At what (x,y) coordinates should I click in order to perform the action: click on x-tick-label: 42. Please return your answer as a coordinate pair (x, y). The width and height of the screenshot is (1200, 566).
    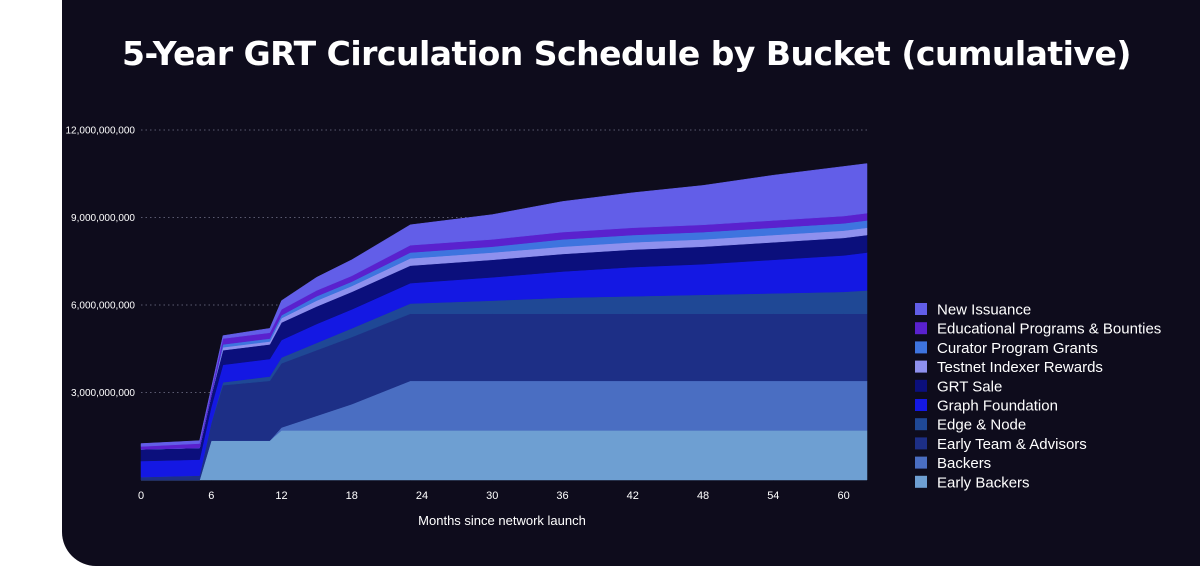
    Looking at the image, I should click on (633, 496).